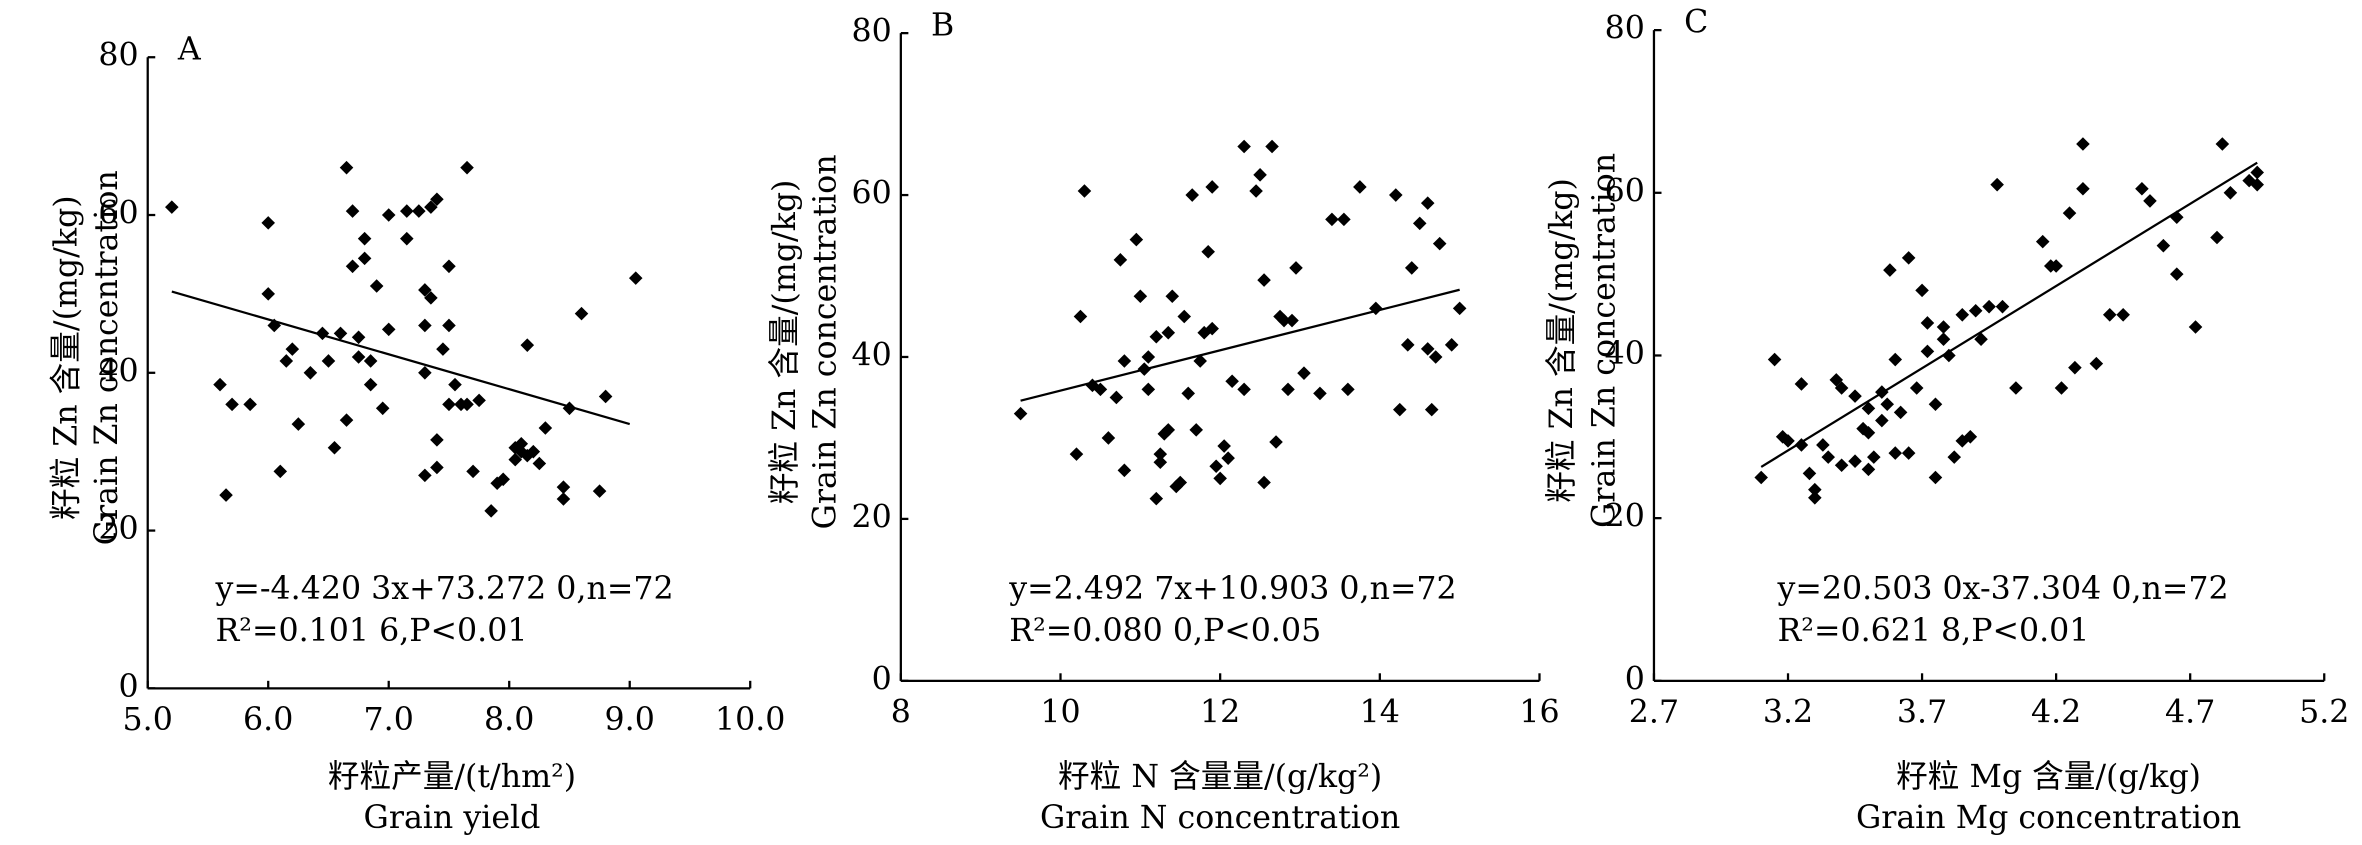  Describe the element at coordinates (1220, 712) in the screenshot. I see `x-tick-label: 12` at that location.